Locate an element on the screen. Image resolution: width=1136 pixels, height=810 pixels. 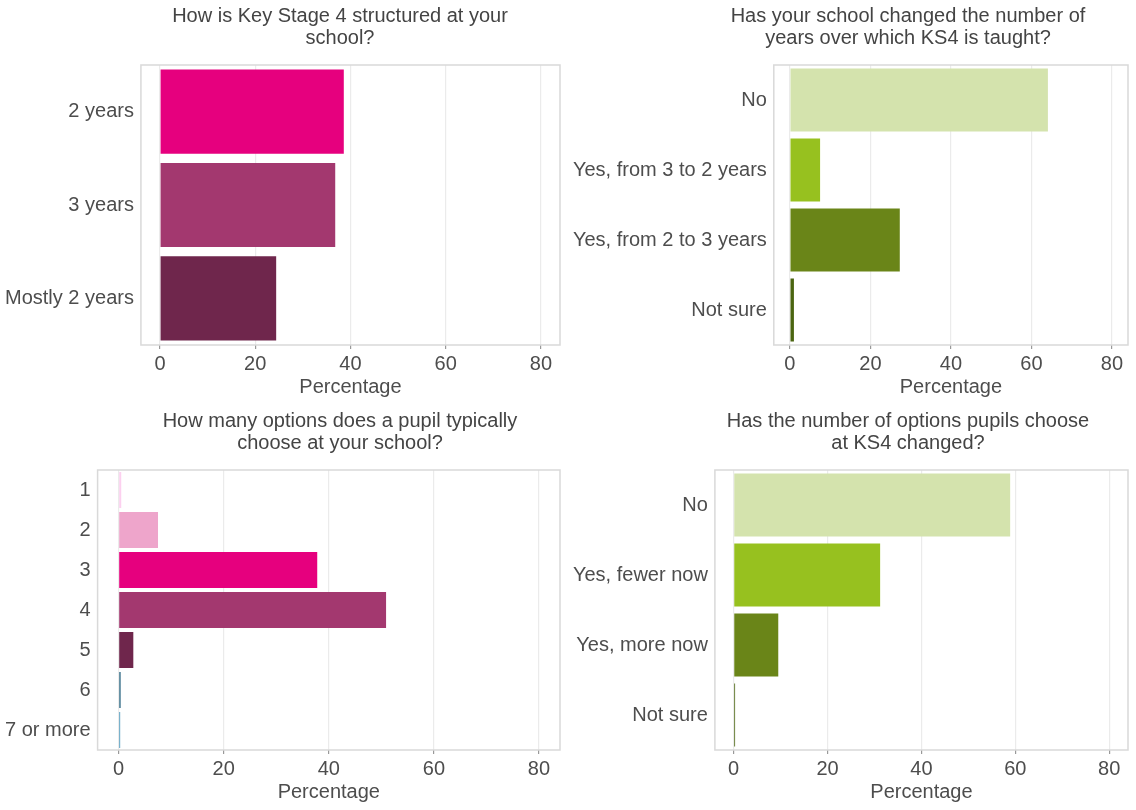
y-tick-label: 4 is located at coordinates (85, 608).